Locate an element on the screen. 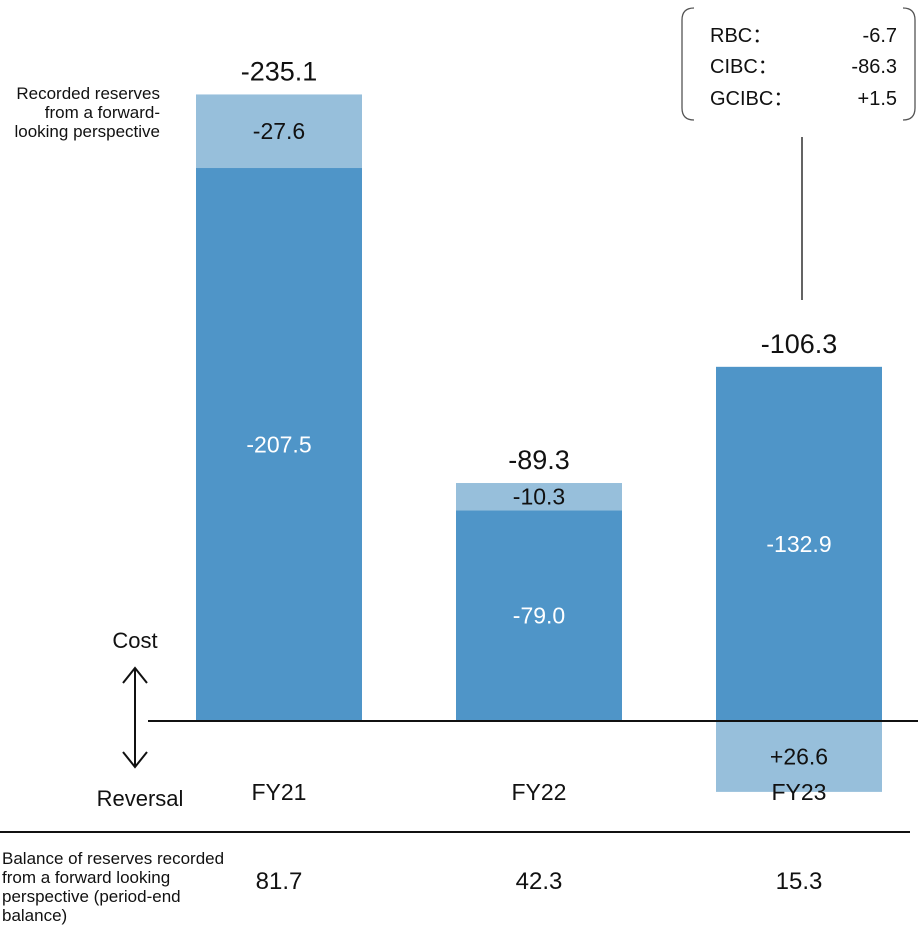  cost-label: Cost is located at coordinates (134, 640).